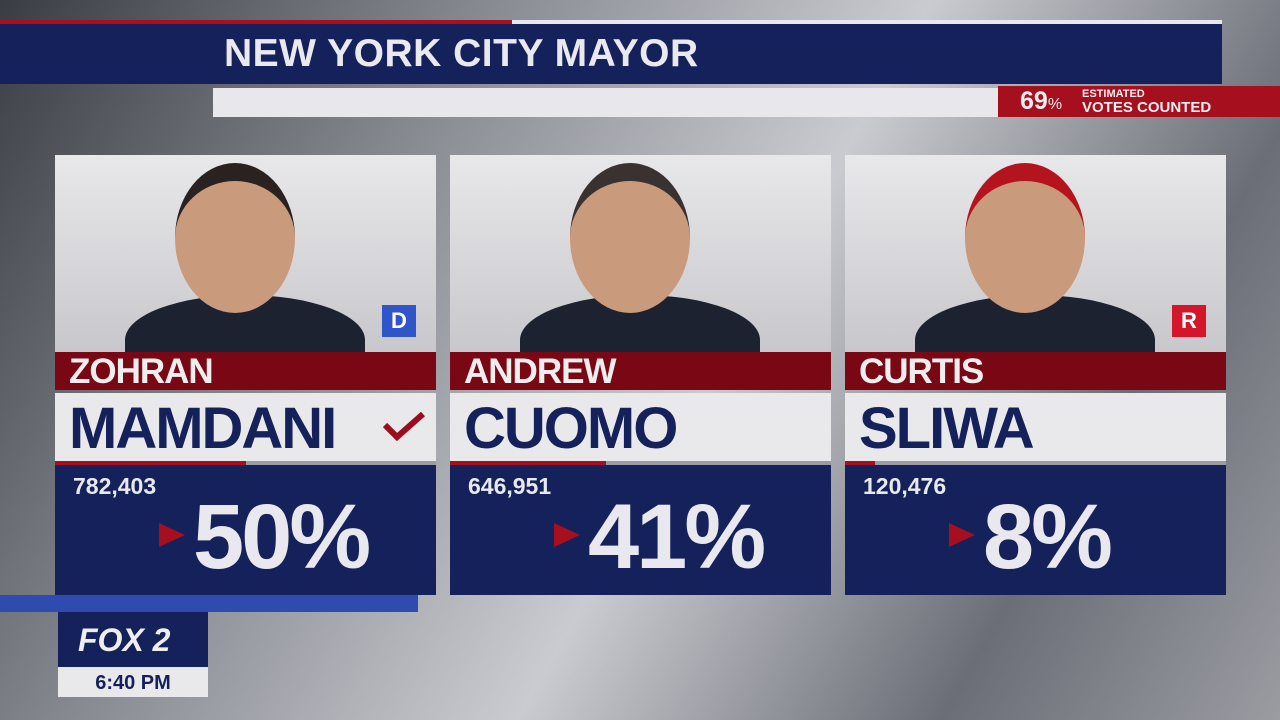 Image resolution: width=1280 pixels, height=720 pixels. What do you see at coordinates (1035, 427) in the screenshot?
I see `candidate-last-name: SLIWA` at bounding box center [1035, 427].